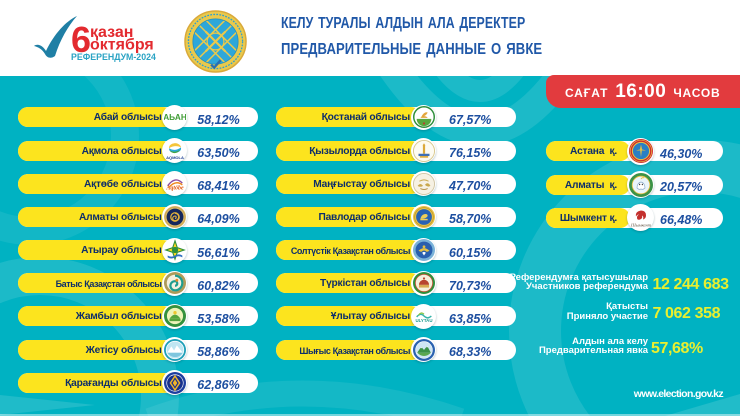 This screenshot has width=740, height=416. What do you see at coordinates (111, 32) in the screenshot?
I see `svg-text: қазан` at bounding box center [111, 32].